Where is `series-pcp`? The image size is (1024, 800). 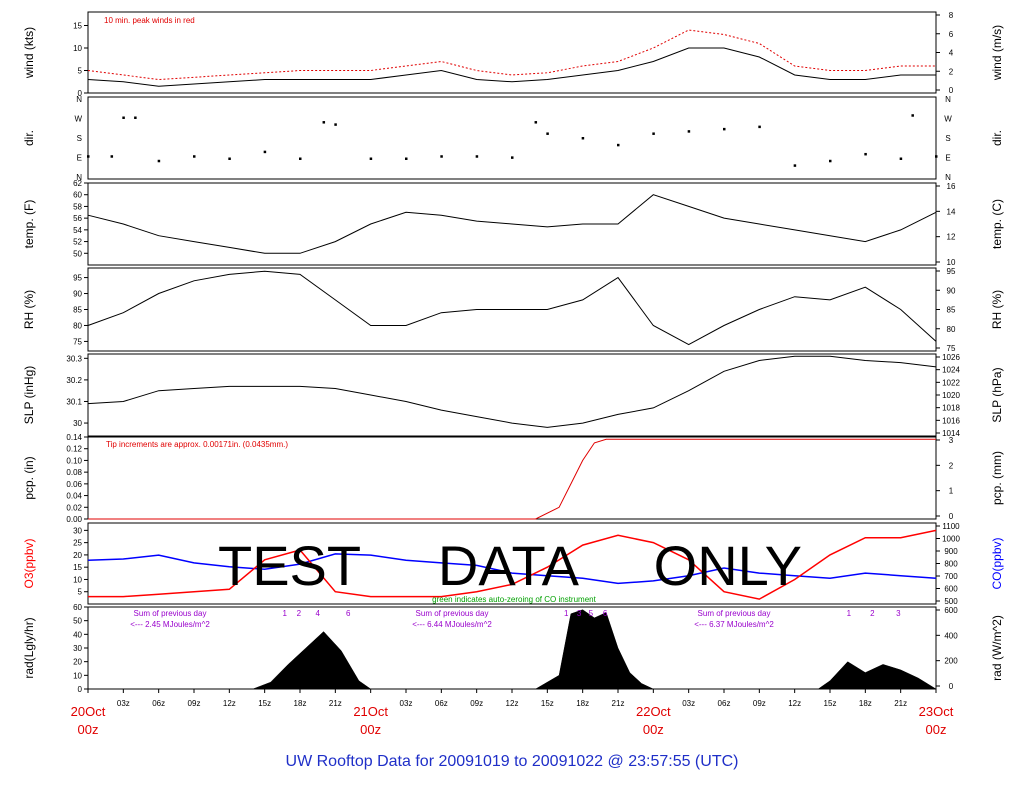 series-pcp is located at coordinates (512, 479).